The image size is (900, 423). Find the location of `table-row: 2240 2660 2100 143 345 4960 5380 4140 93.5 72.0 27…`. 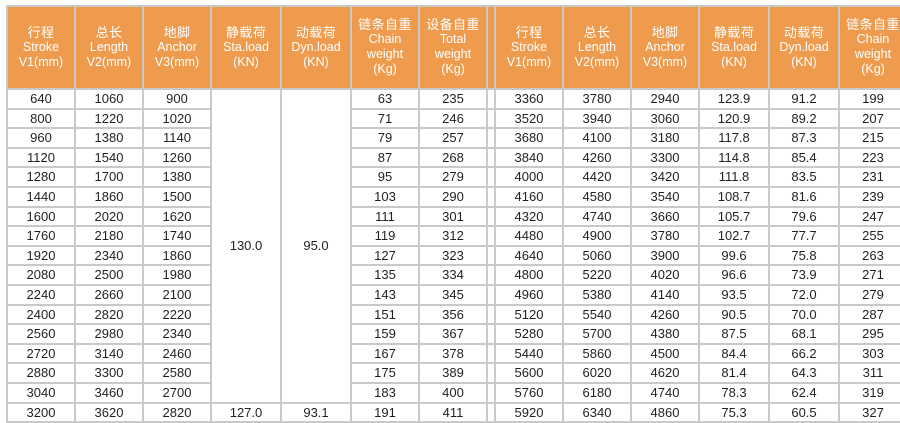

table-row: 2240 2660 2100 143 345 4960 5380 4140 93.5 72.0 27… is located at coordinates (454, 294).